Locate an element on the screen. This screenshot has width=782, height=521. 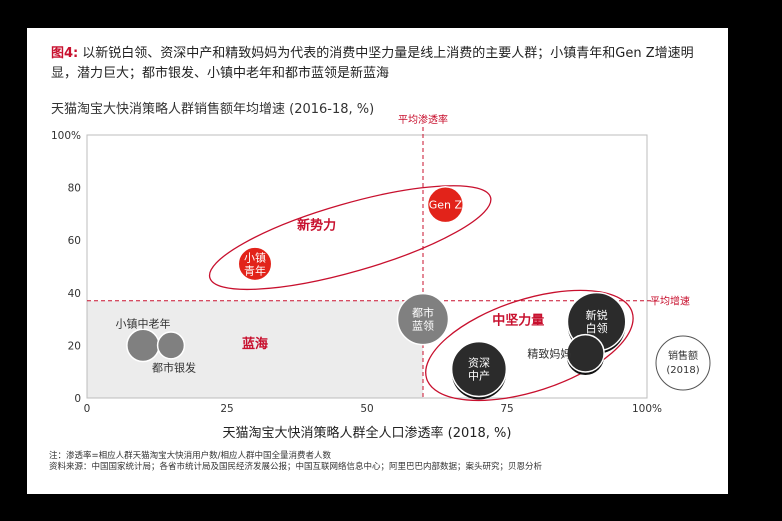
bubble-label-2-1: 蓝领 is located at coordinates (423, 326).